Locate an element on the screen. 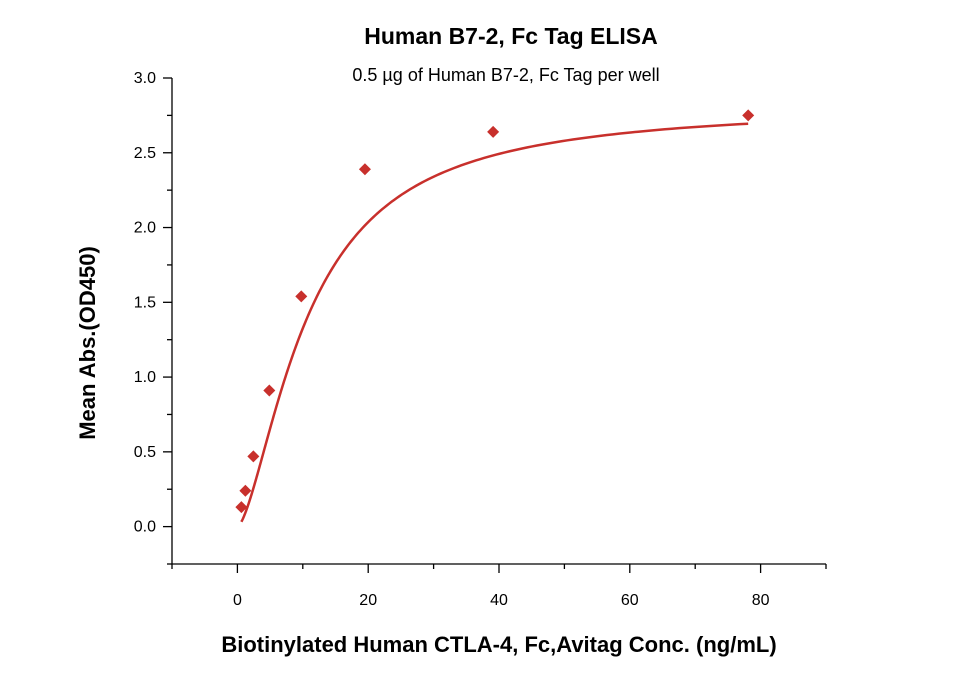 This screenshot has width=960, height=674. x-tick-label: 20 is located at coordinates (368, 600).